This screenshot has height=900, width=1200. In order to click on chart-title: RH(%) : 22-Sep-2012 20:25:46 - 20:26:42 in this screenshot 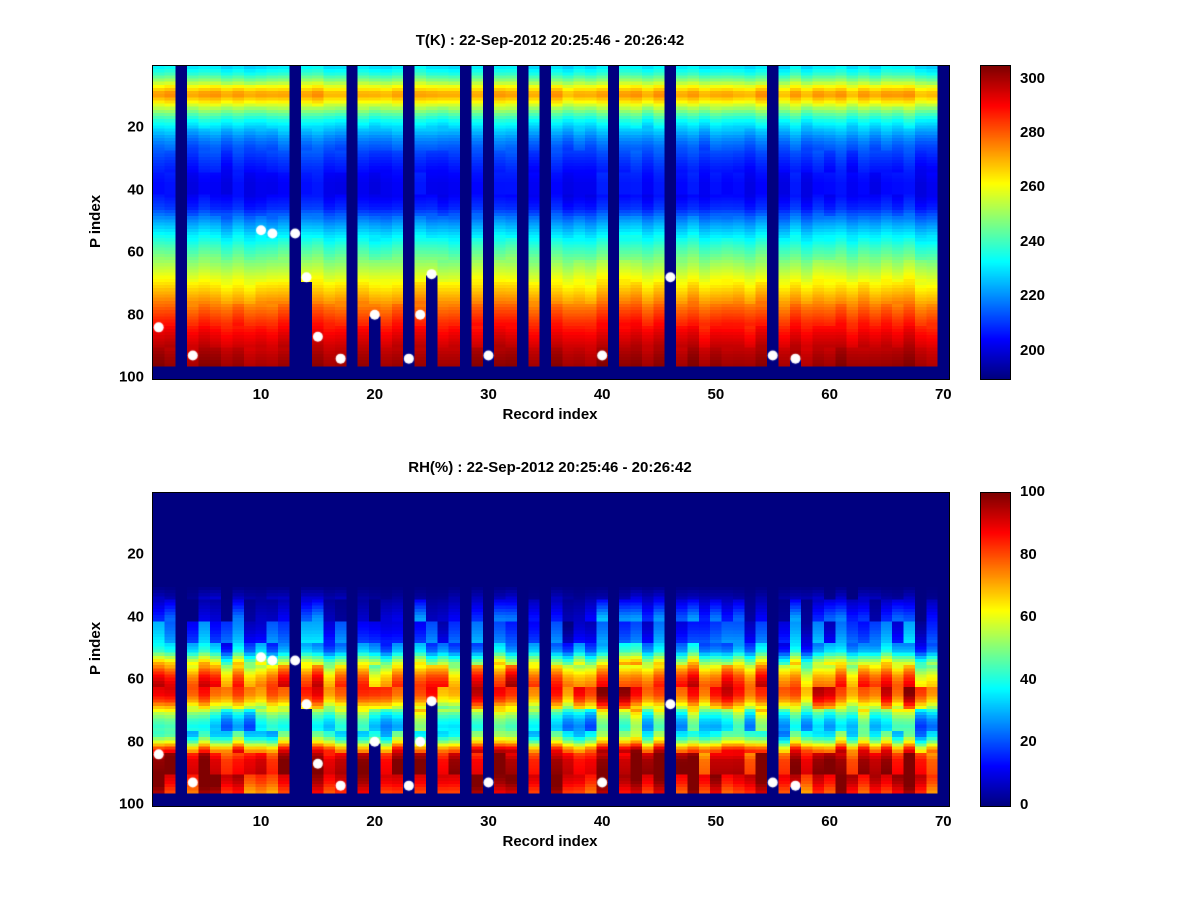, I will do `click(550, 467)`.